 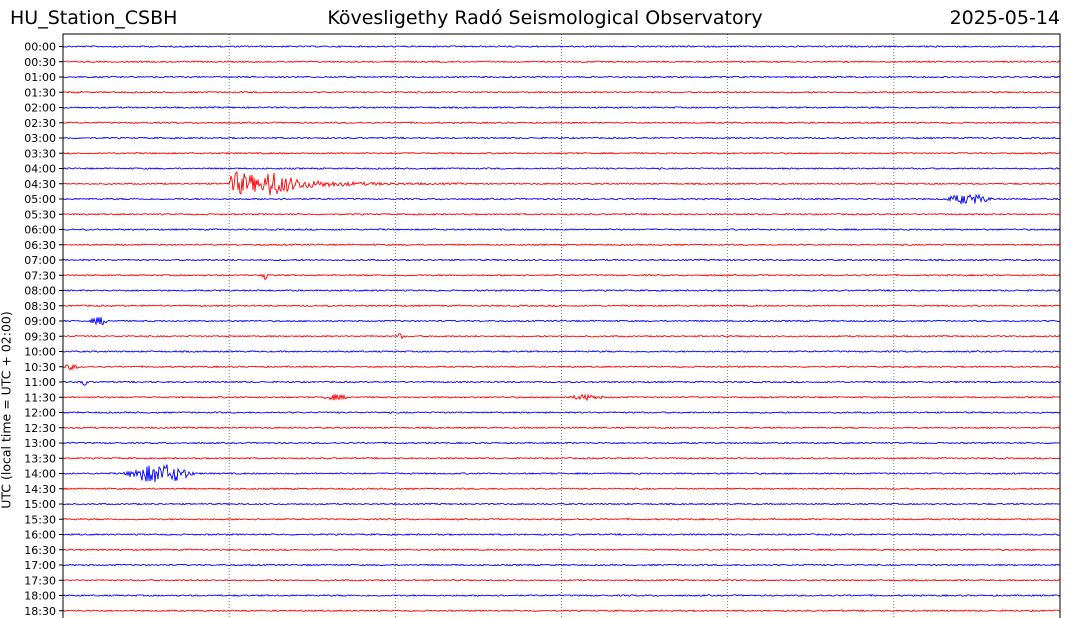 I want to click on y-tick-label: 05:30, so click(x=40, y=214).